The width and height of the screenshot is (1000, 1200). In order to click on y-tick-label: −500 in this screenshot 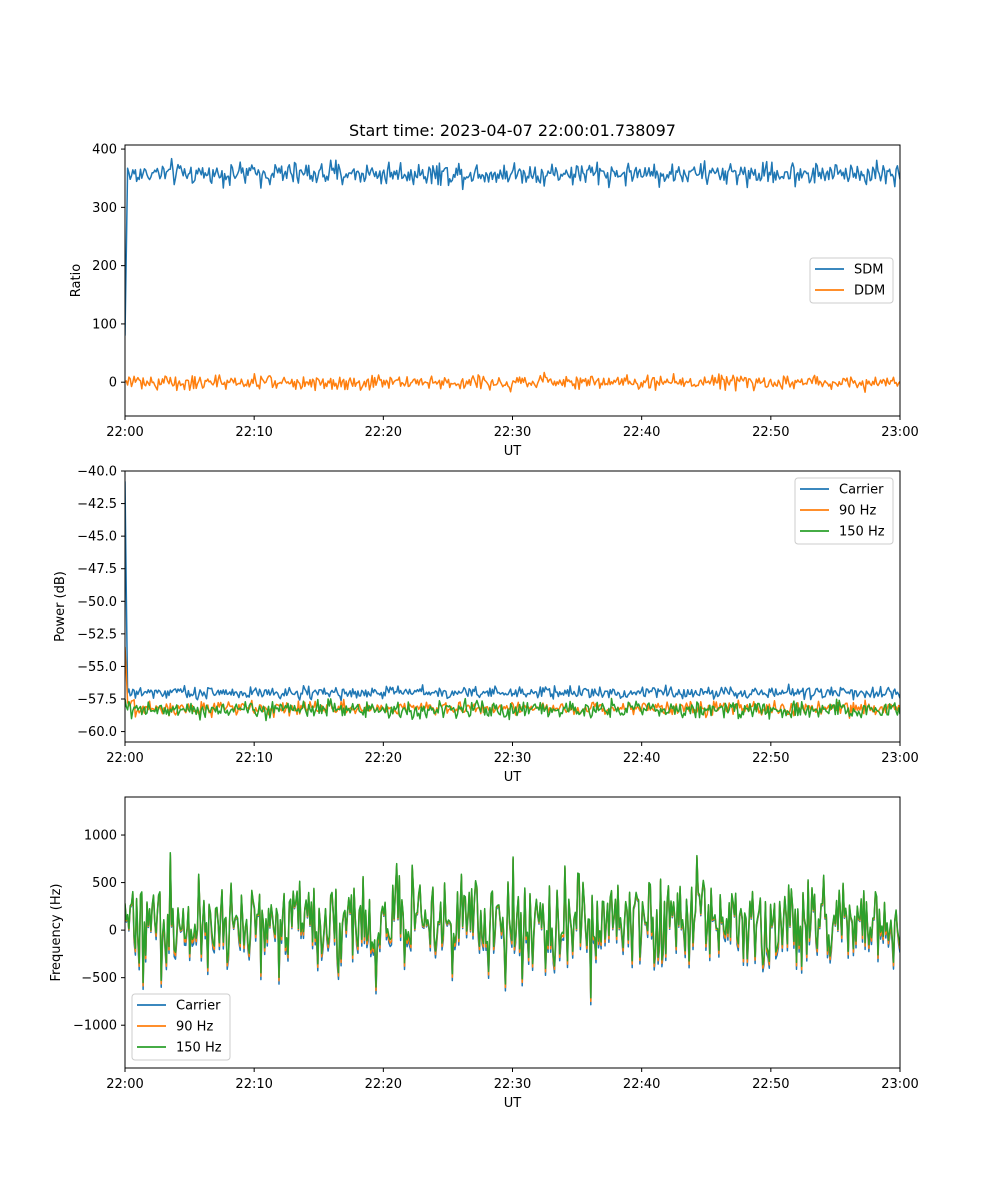, I will do `click(99, 978)`.